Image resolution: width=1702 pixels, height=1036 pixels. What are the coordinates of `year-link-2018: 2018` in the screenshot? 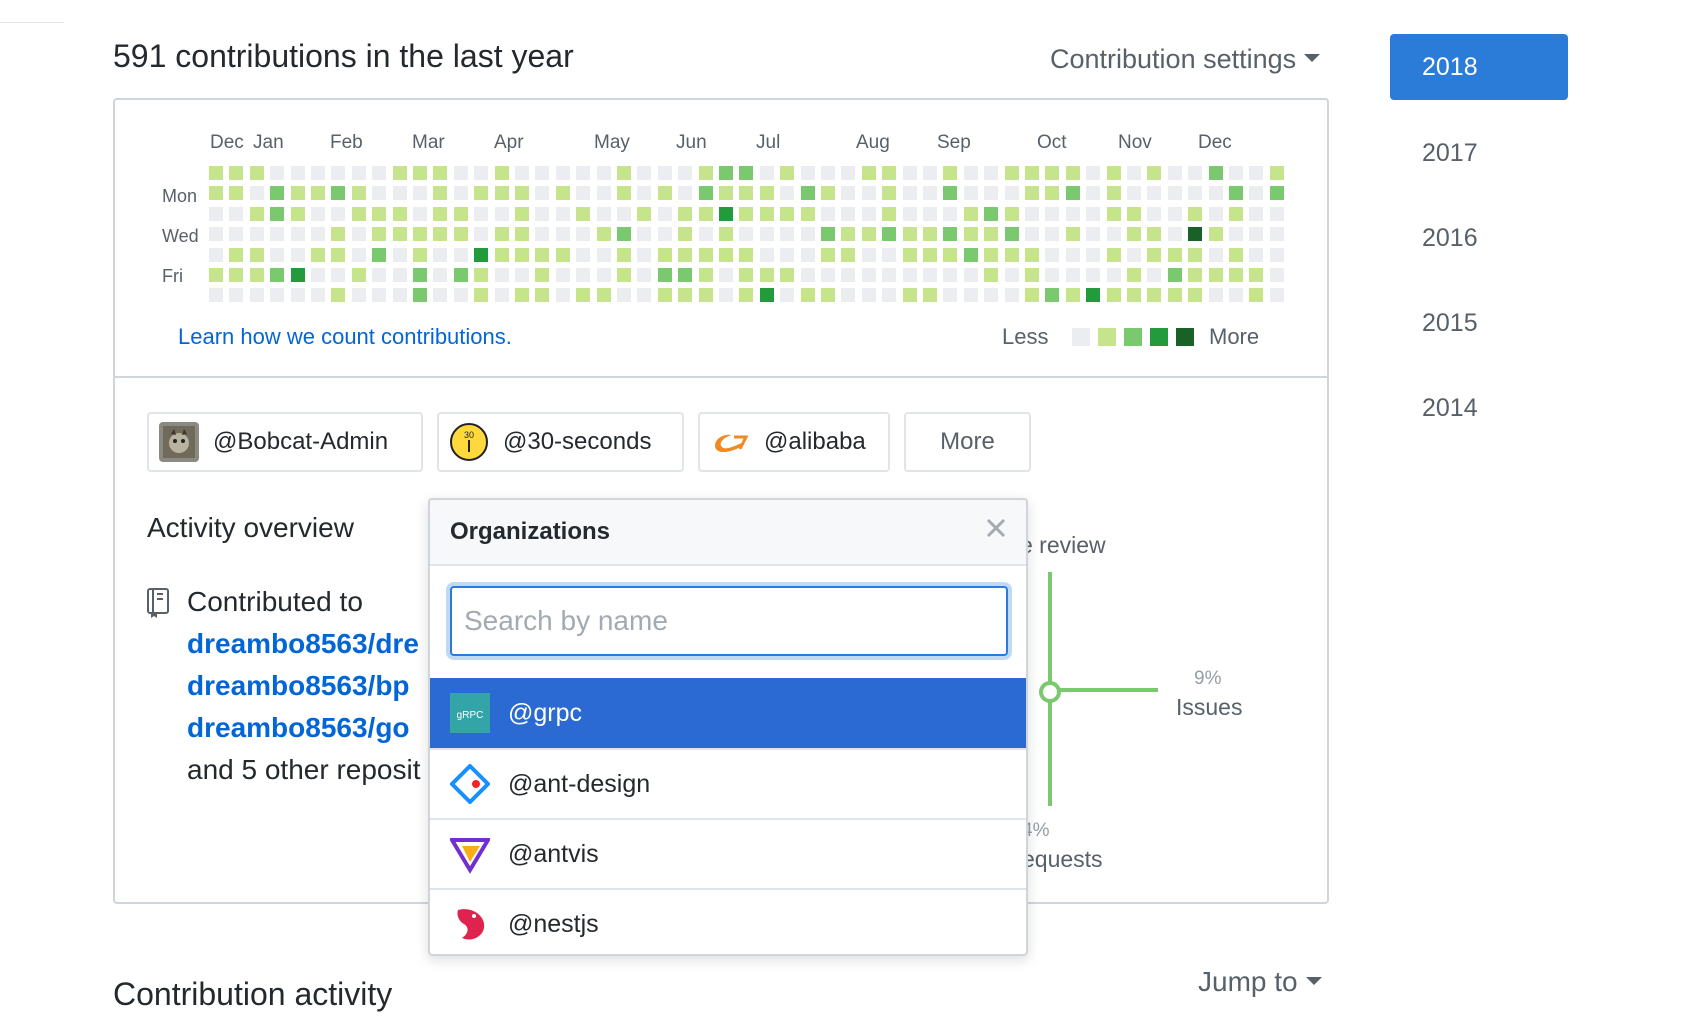 It's located at (1479, 67).